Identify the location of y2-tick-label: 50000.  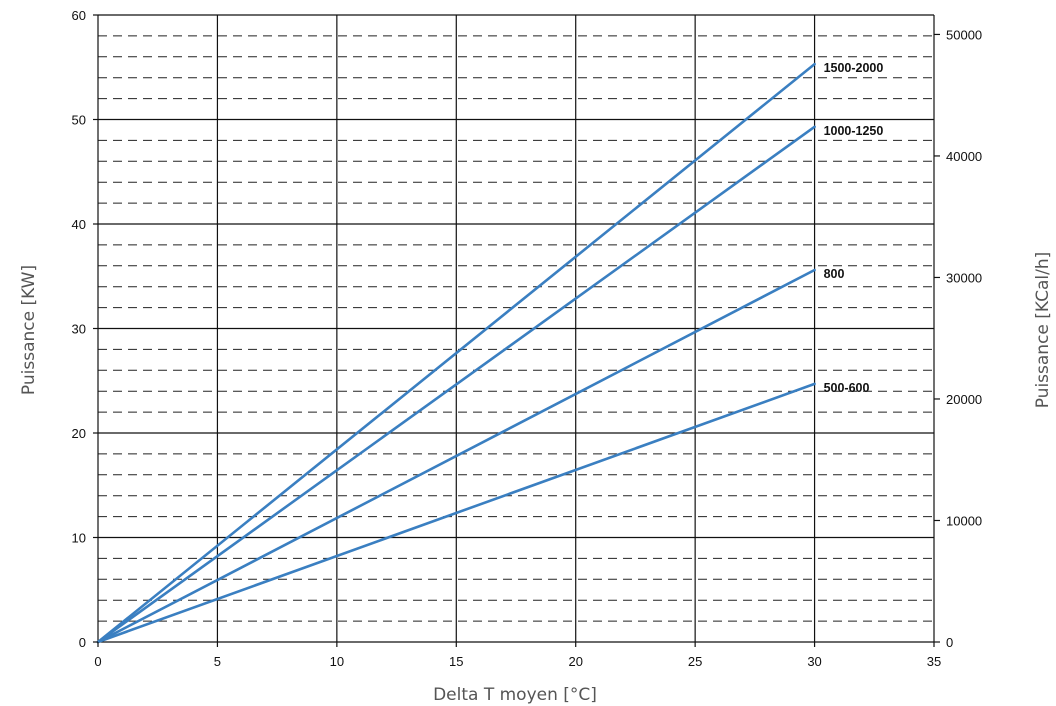
(964, 34).